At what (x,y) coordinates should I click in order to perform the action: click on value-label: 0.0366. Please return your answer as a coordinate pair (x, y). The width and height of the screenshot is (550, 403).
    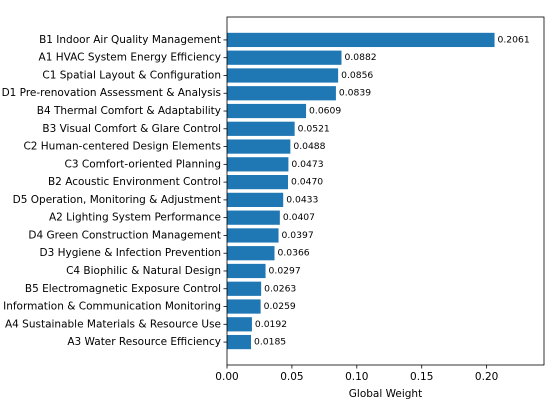
    Looking at the image, I should click on (294, 253).